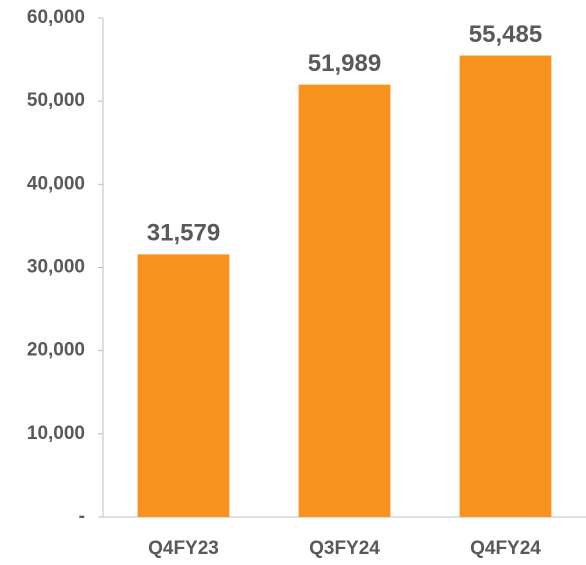 Image resolution: width=586 pixels, height=565 pixels. Describe the element at coordinates (56, 183) in the screenshot. I see `y-tick-label: 40,000` at that location.